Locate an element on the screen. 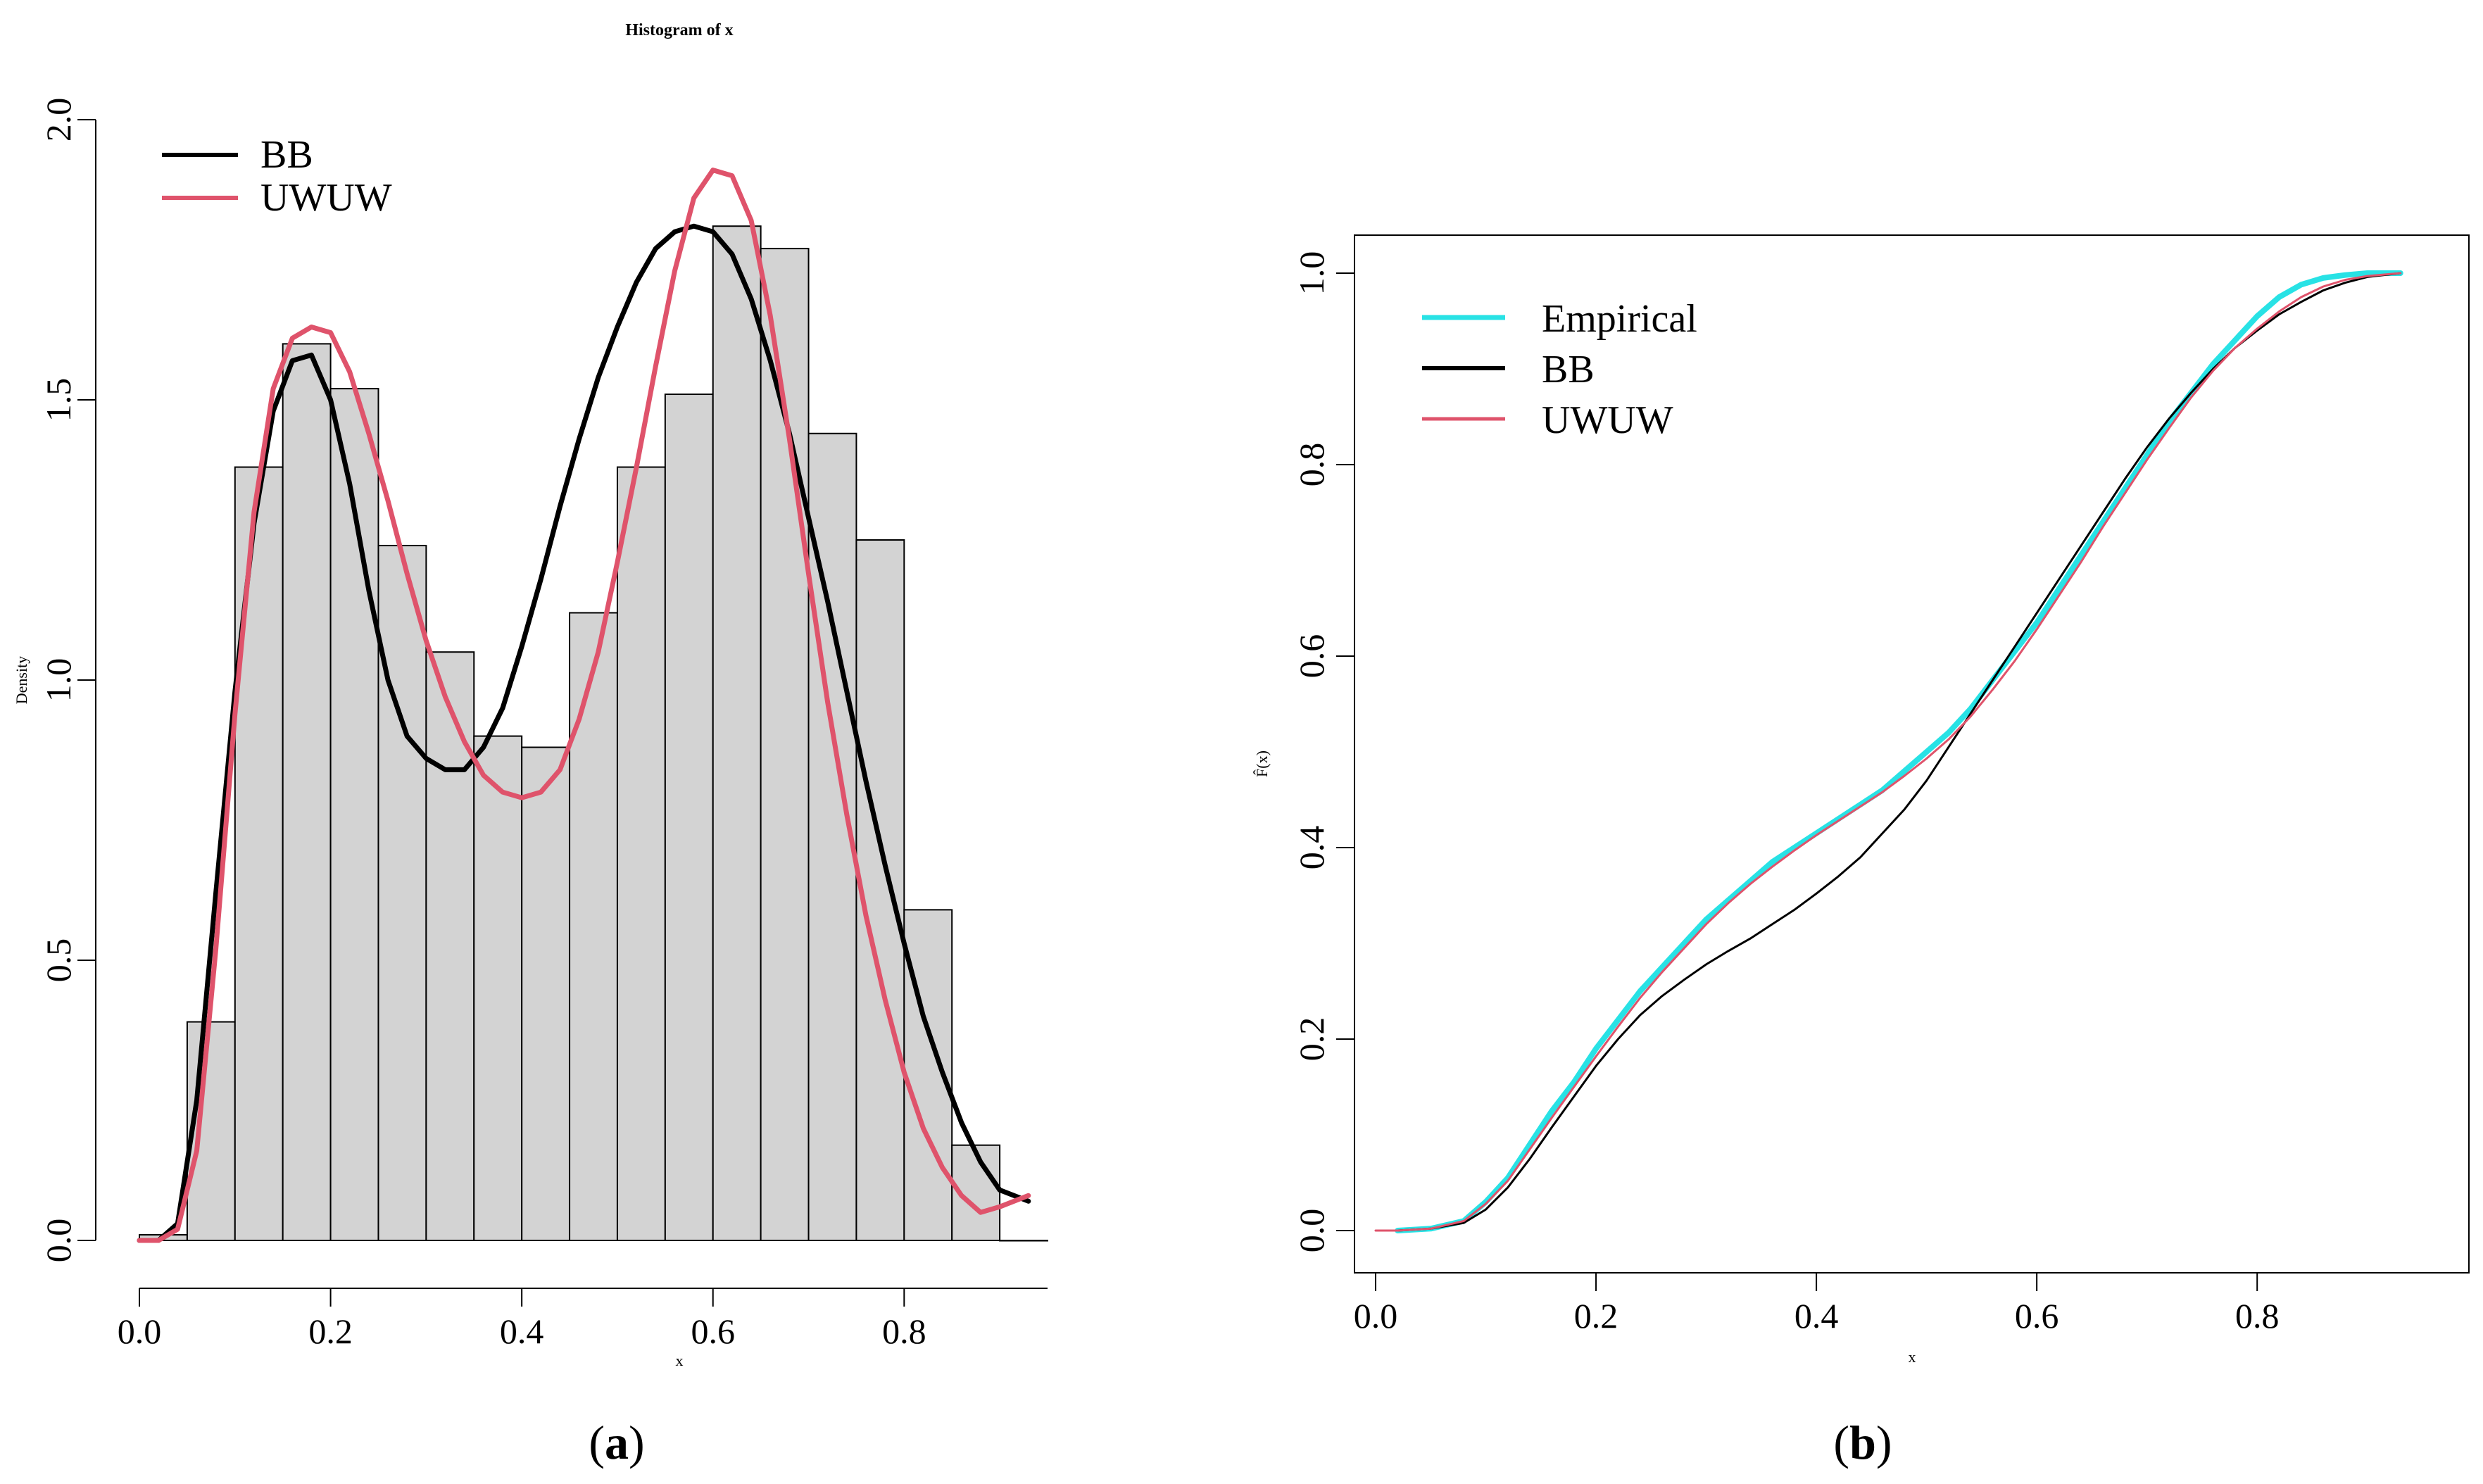 The height and width of the screenshot is (1484, 2483). y-tick-label: 0.4 is located at coordinates (1311, 848).